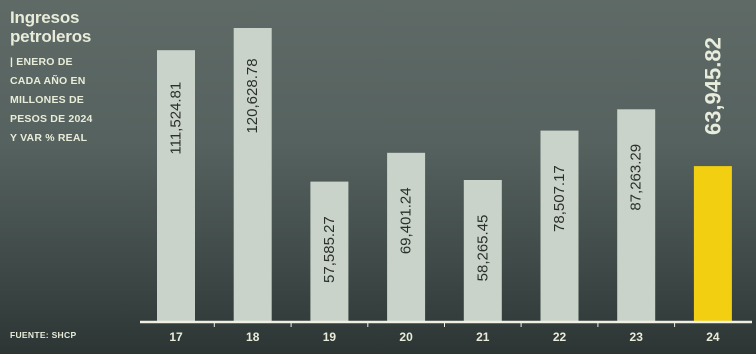 This screenshot has width=756, height=354. What do you see at coordinates (560, 337) in the screenshot?
I see `x-tick-22: 22` at bounding box center [560, 337].